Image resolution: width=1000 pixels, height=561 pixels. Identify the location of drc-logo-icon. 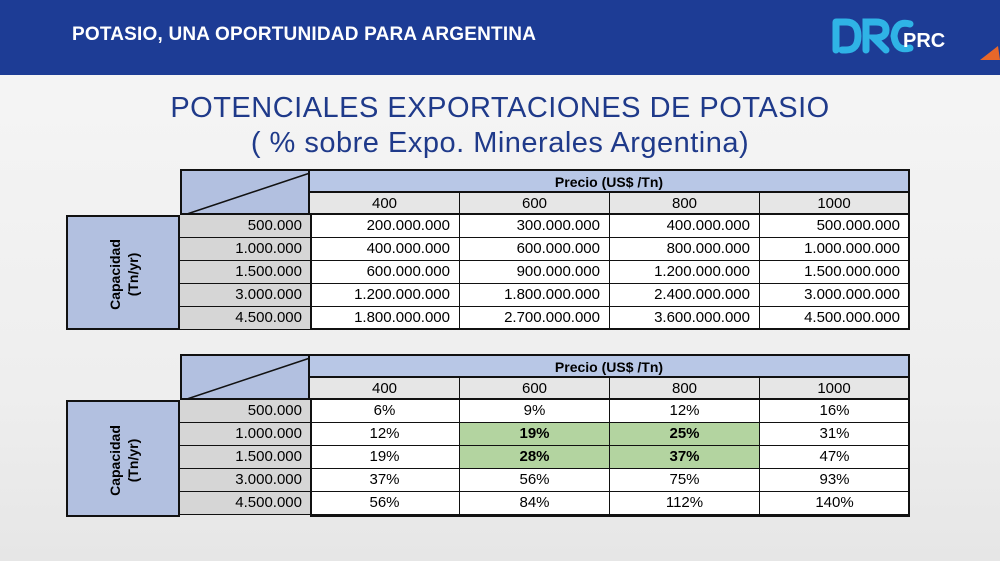
(916, 39).